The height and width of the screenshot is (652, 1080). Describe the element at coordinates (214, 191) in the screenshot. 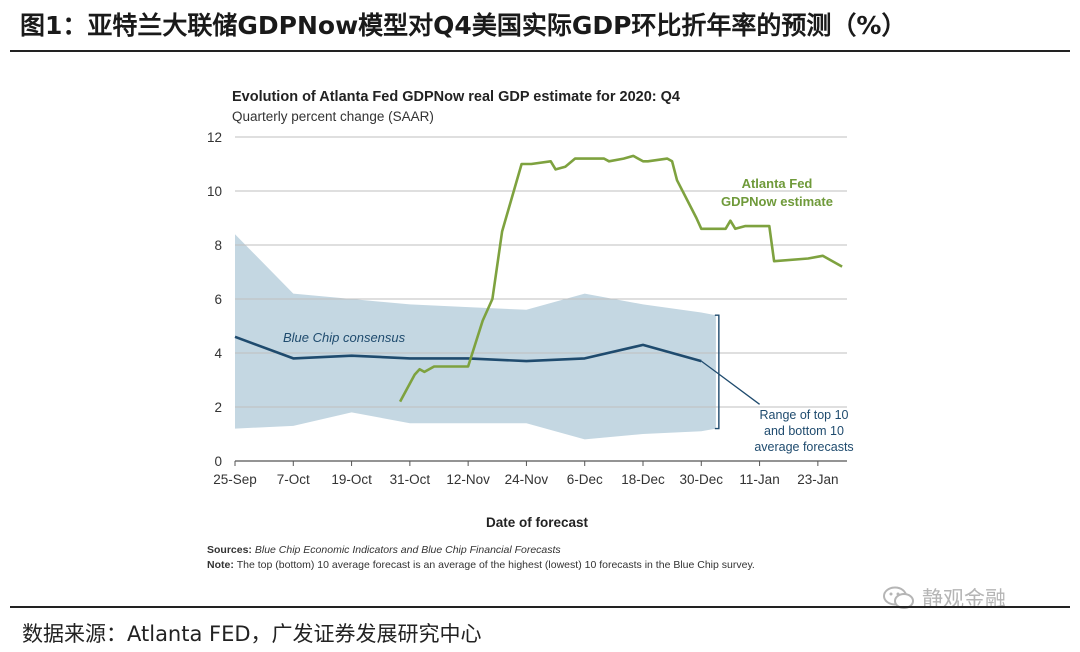

I see `y-tick-label: 10` at that location.